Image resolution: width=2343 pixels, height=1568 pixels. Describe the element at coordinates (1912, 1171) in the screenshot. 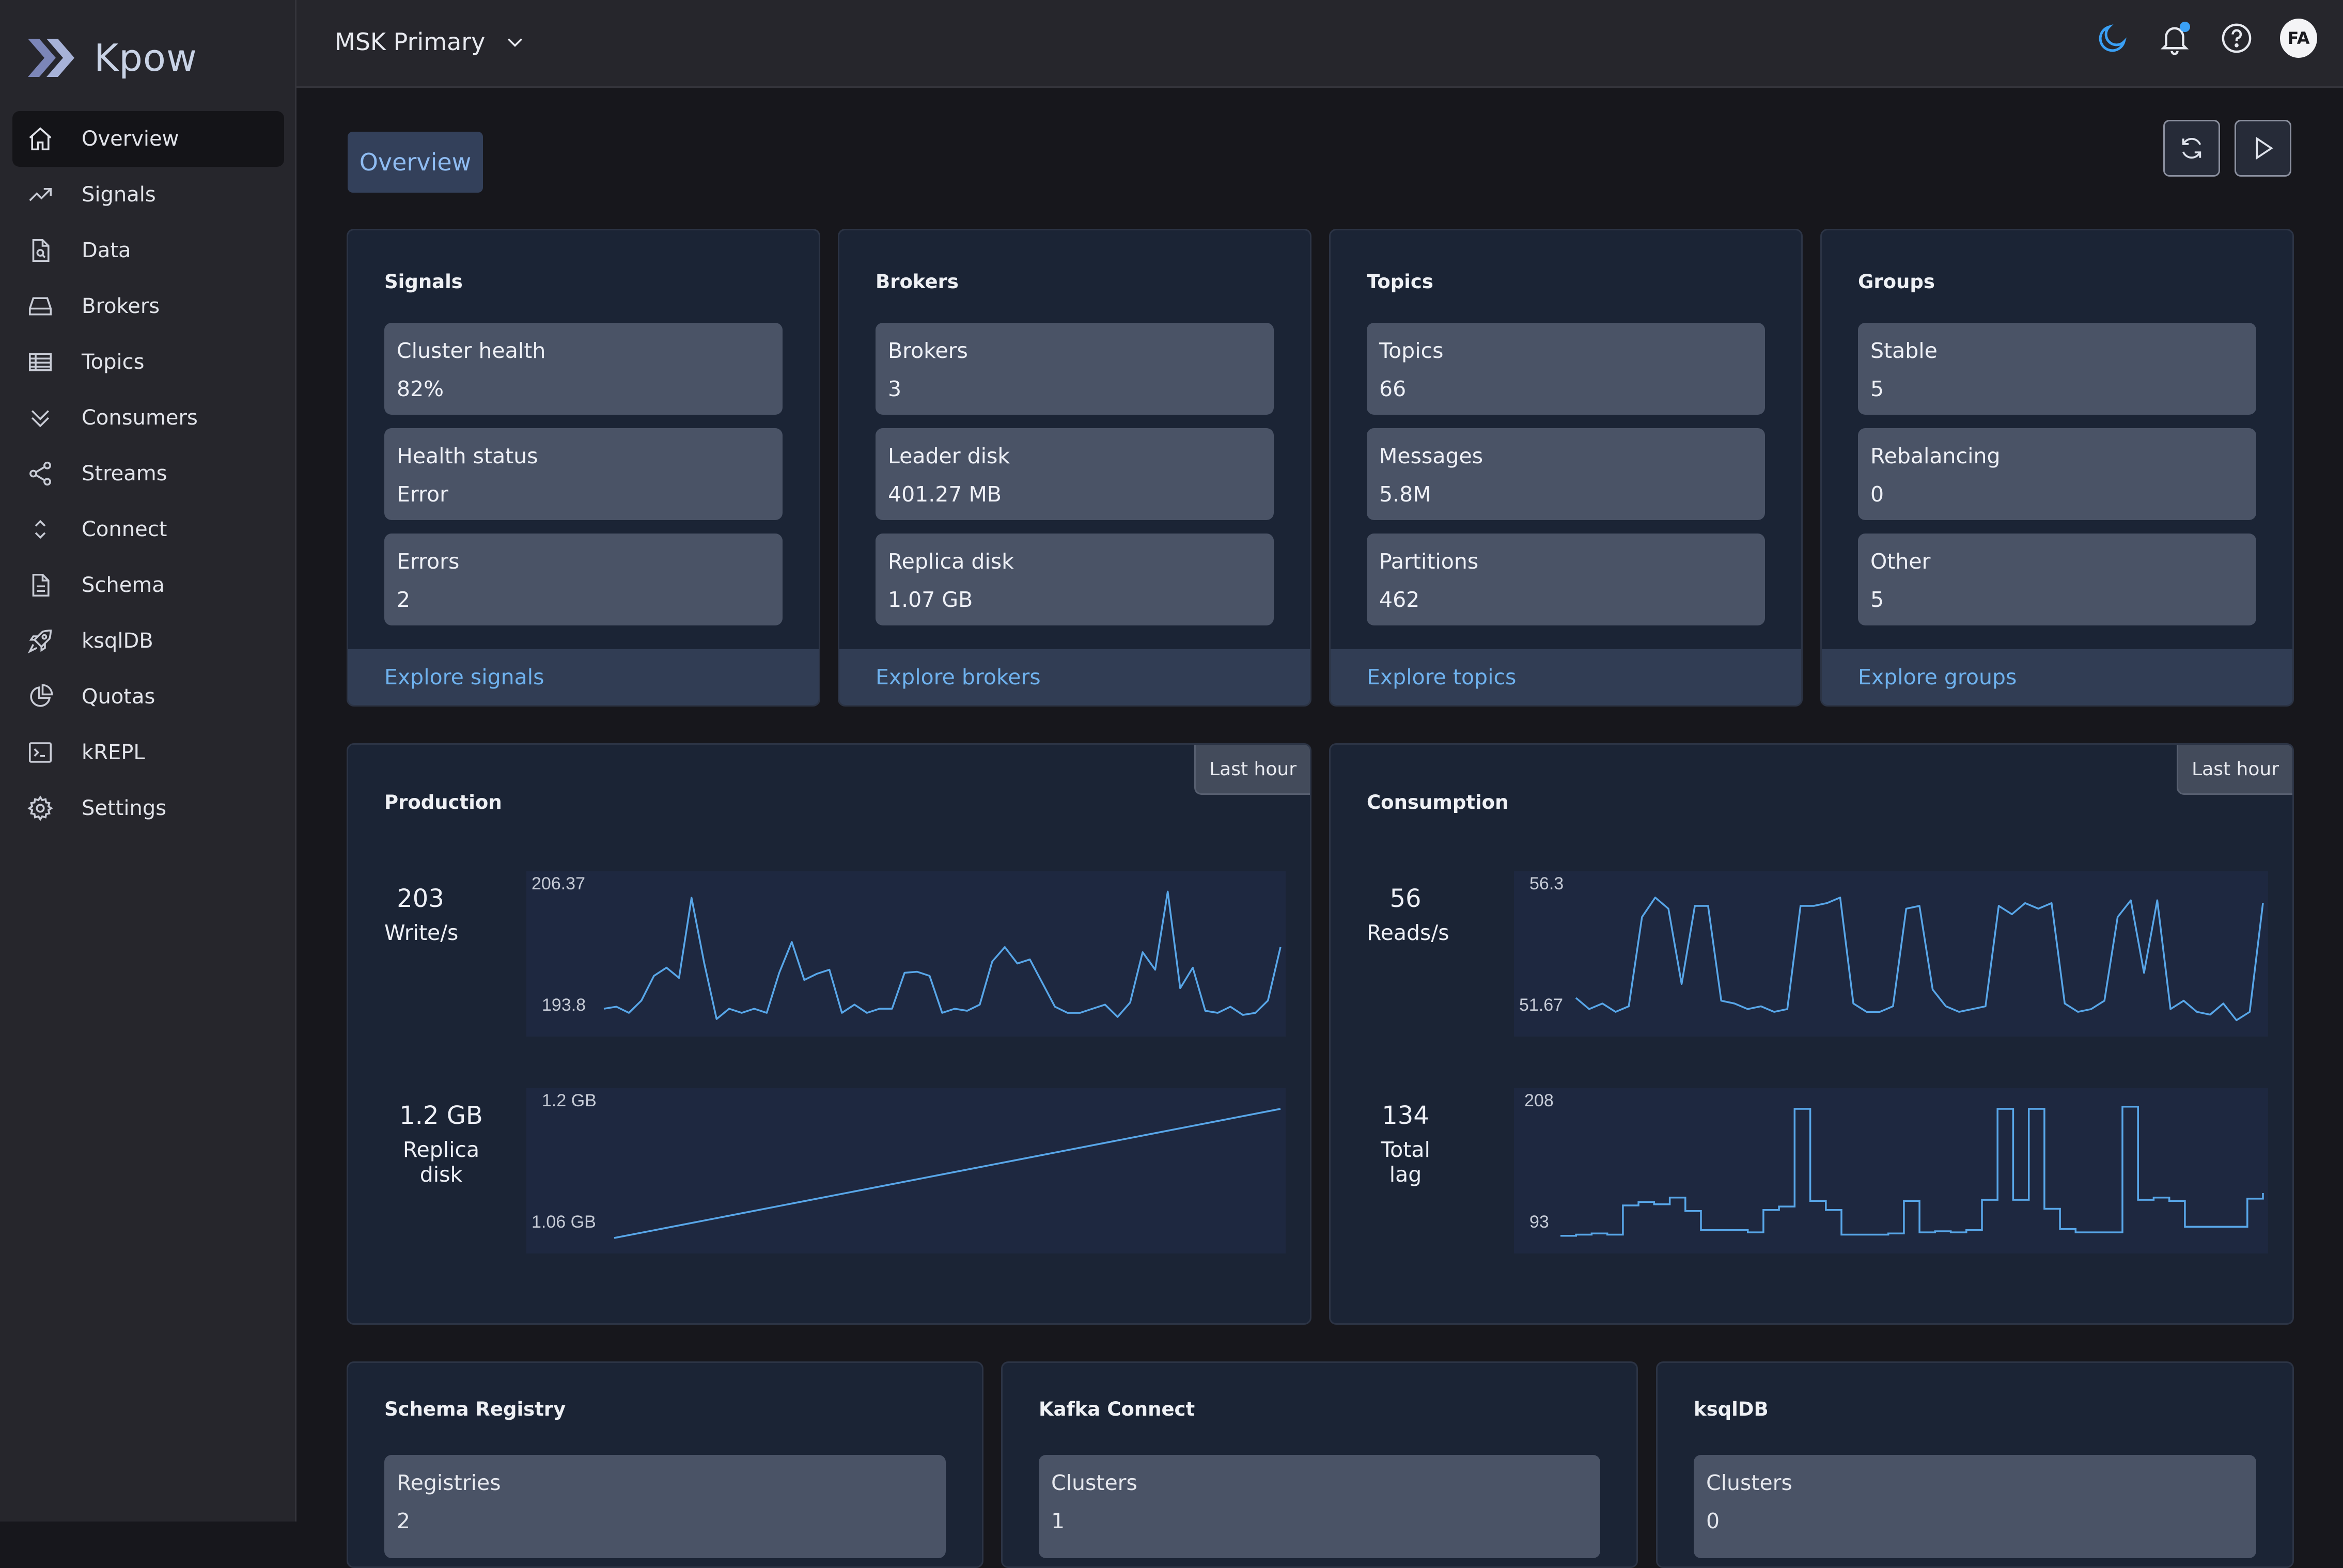

I see `total-lag-series-line` at that location.